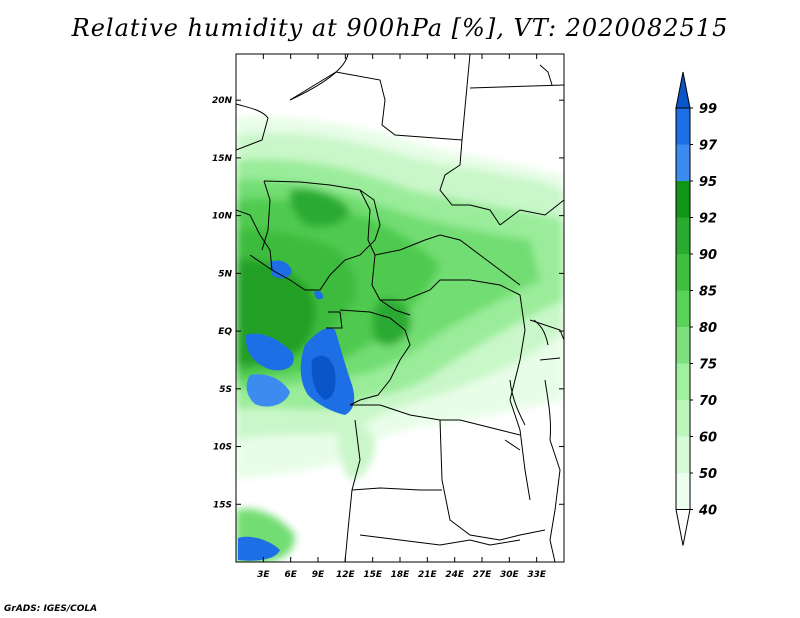  I want to click on colorbar-top-arrow, so click(683, 90).